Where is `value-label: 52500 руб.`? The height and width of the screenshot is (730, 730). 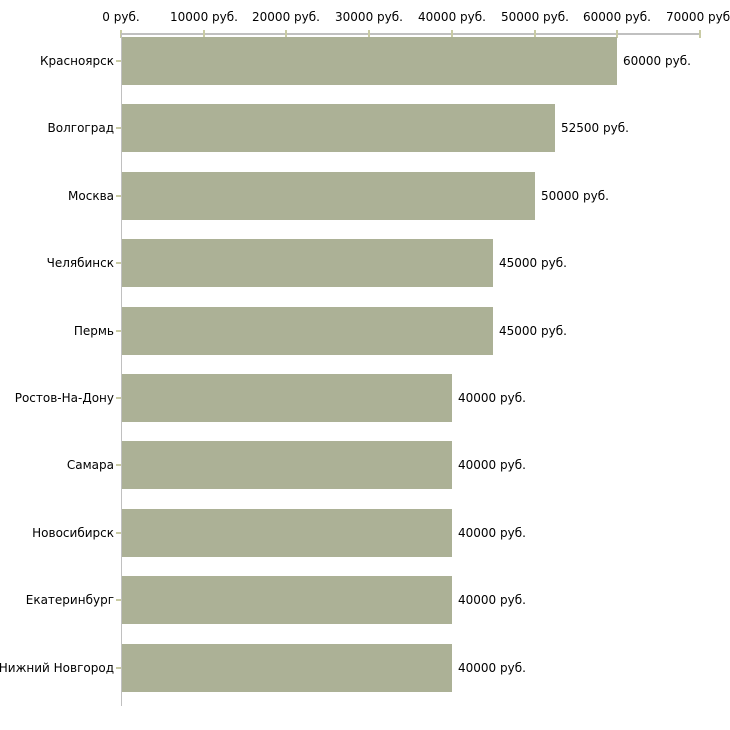
value-label: 52500 руб. is located at coordinates (595, 128).